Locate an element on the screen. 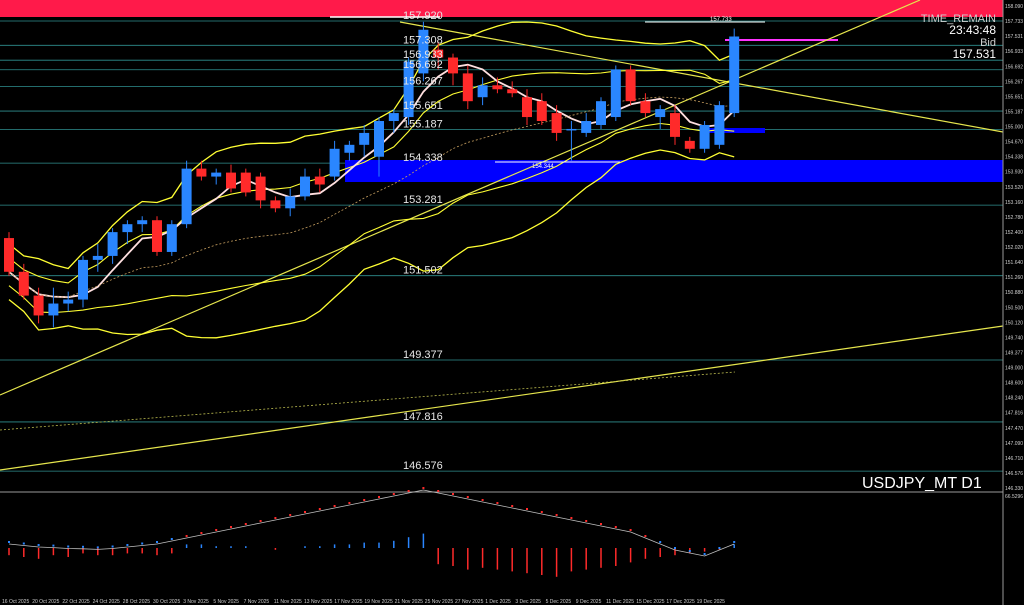  date-label: 28 Oct 2025 is located at coordinates (136, 602).